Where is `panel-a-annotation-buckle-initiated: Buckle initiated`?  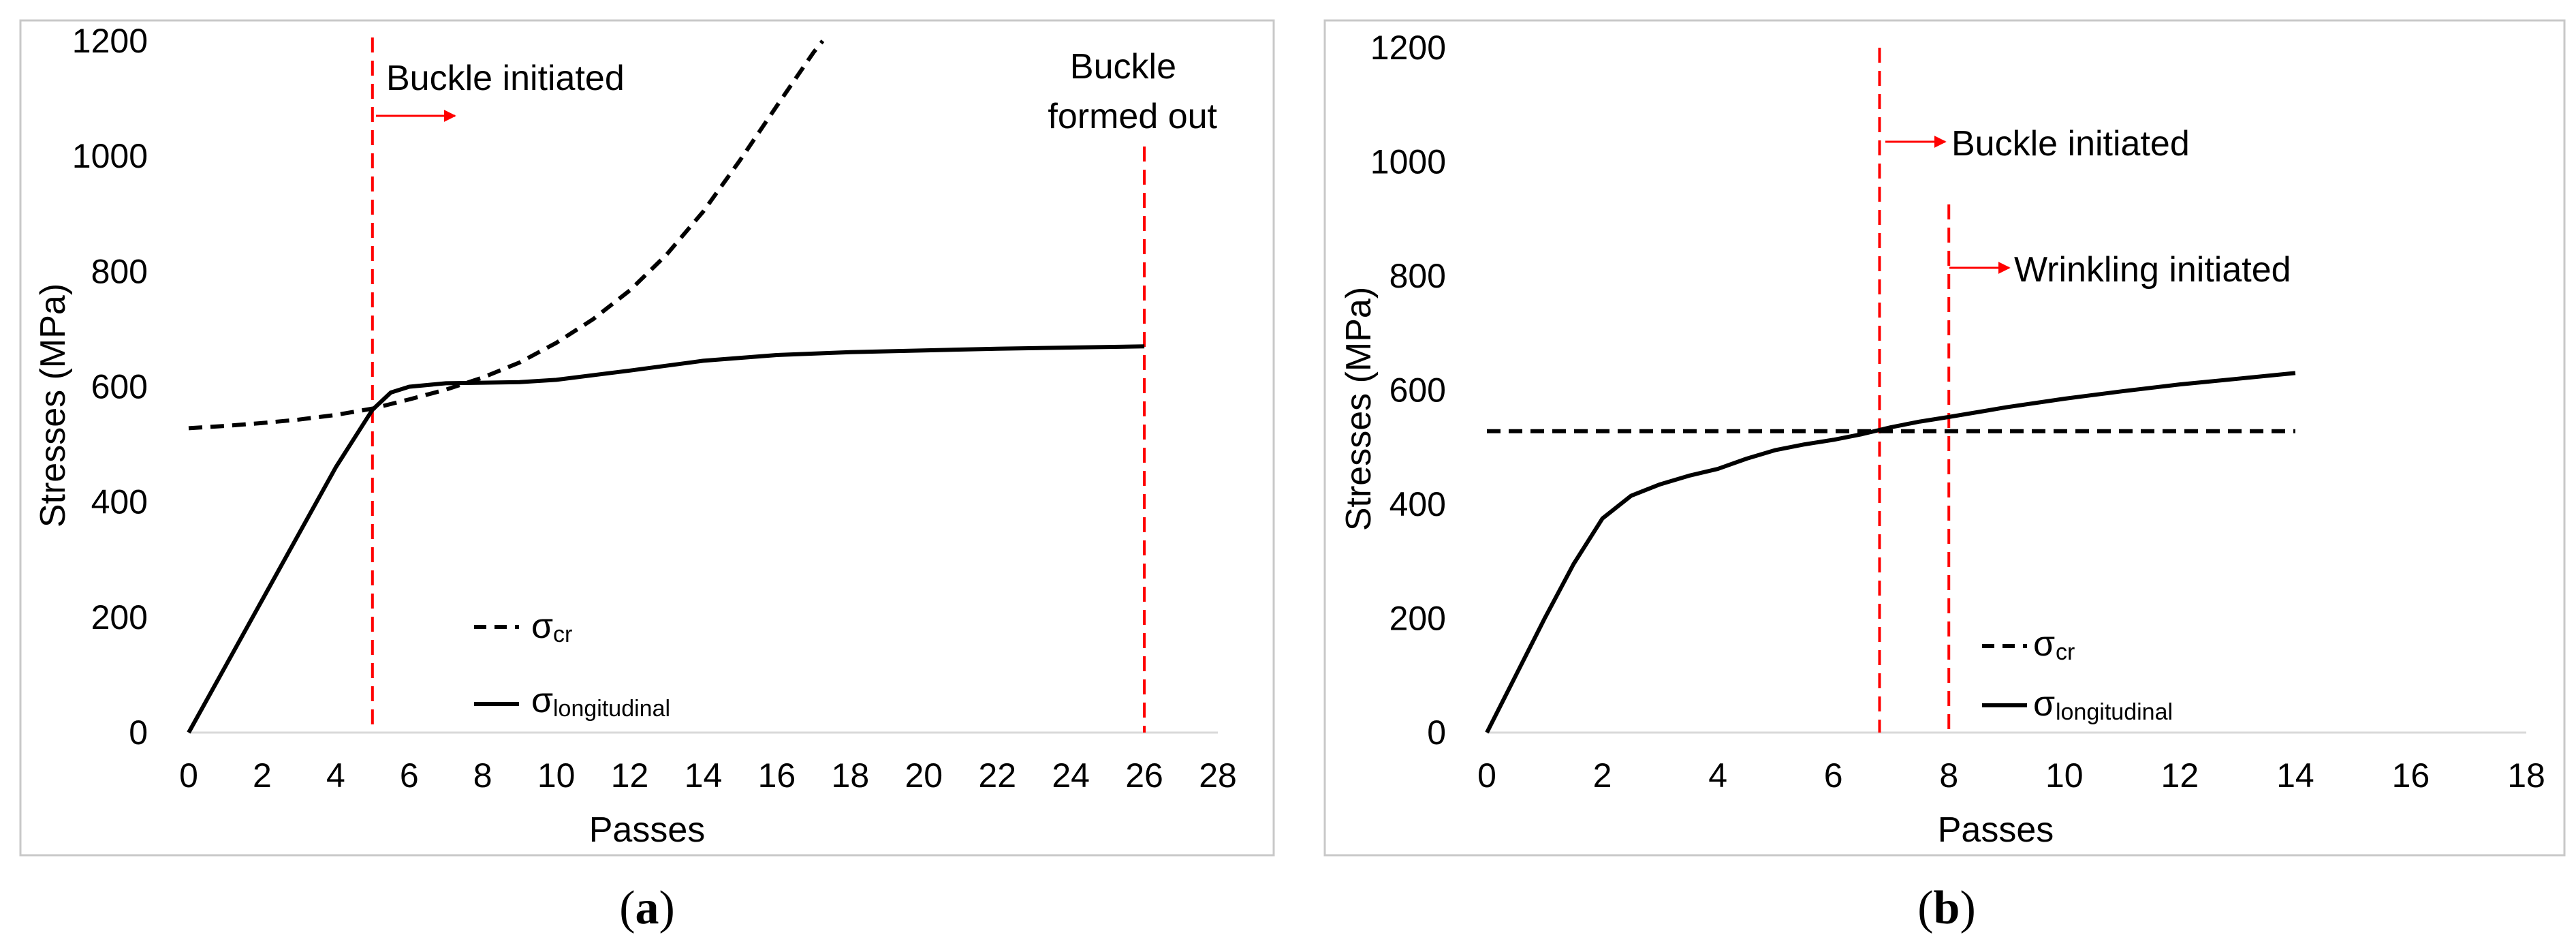
panel-a-annotation-buckle-initiated: Buckle initiated is located at coordinates (505, 78).